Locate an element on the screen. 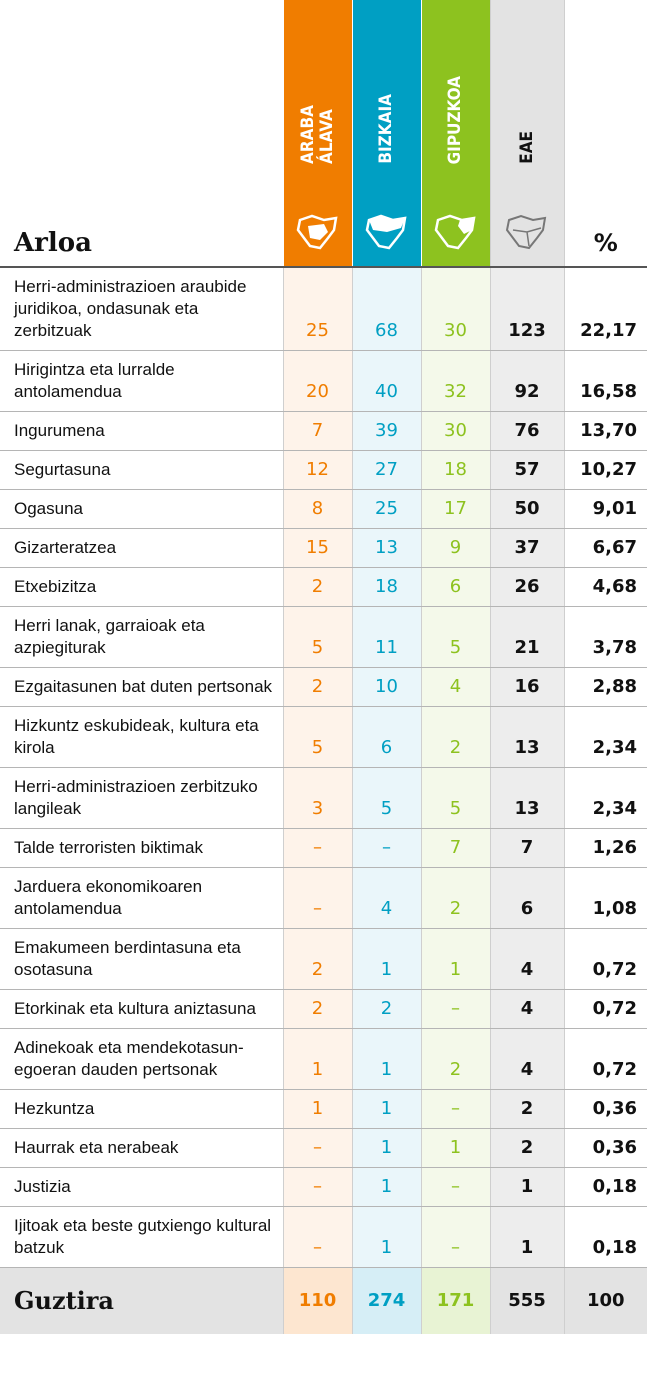 Image resolution: width=647 pixels, height=1394 pixels. bizkaia-cell: 11 is located at coordinates (386, 637).